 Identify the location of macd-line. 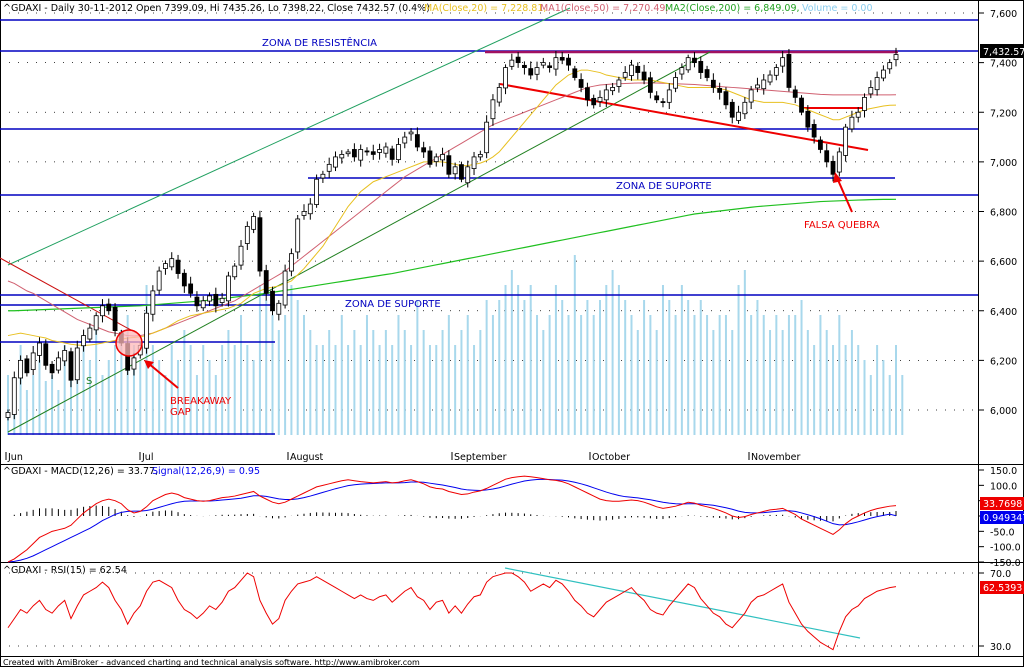
(452, 519).